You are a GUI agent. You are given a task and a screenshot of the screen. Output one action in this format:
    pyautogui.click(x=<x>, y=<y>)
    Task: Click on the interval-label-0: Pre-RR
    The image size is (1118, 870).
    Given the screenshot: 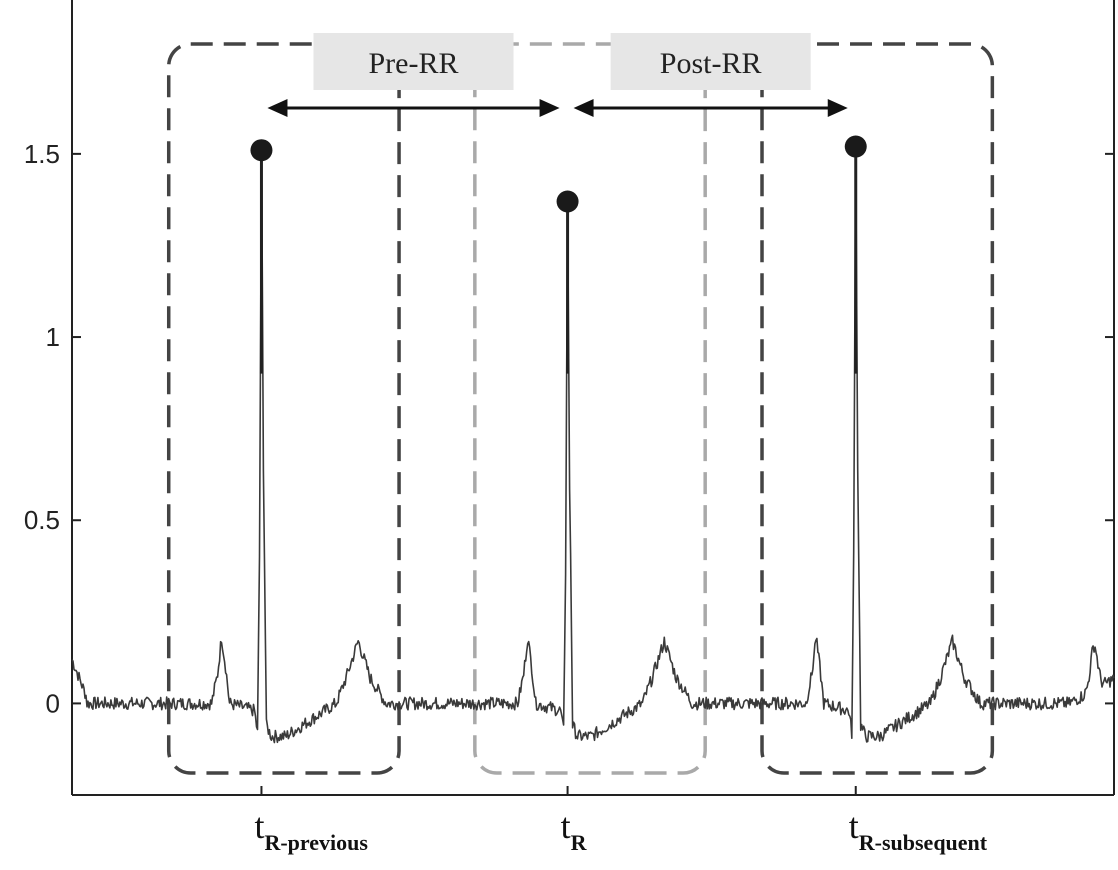 What is the action you would take?
    pyautogui.click(x=414, y=63)
    